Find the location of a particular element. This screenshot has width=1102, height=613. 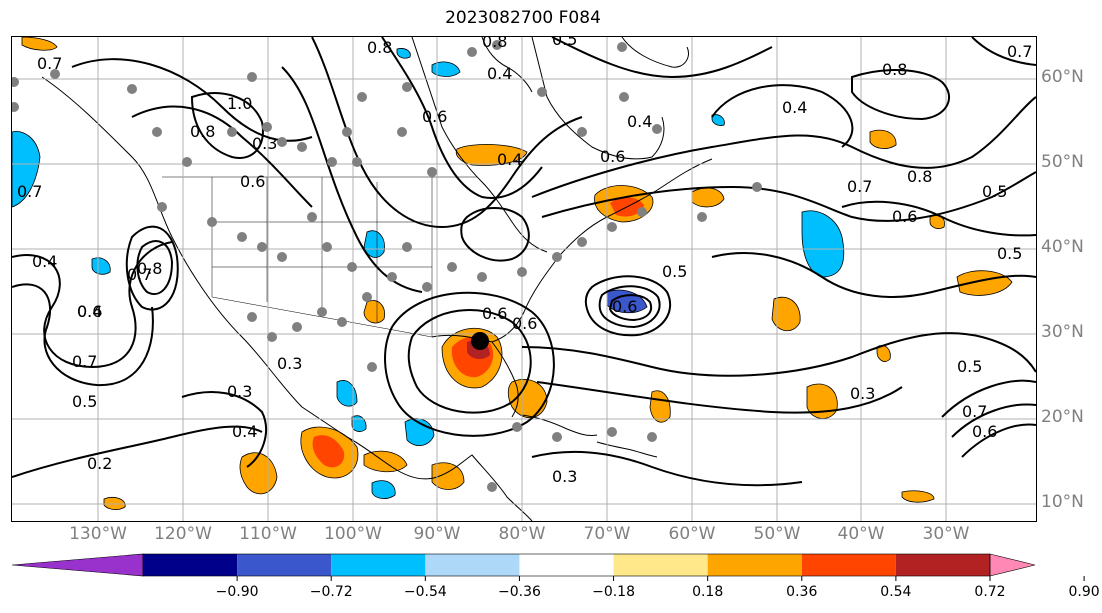

colorbar-tick-label: 0.18 is located at coordinates (708, 592).